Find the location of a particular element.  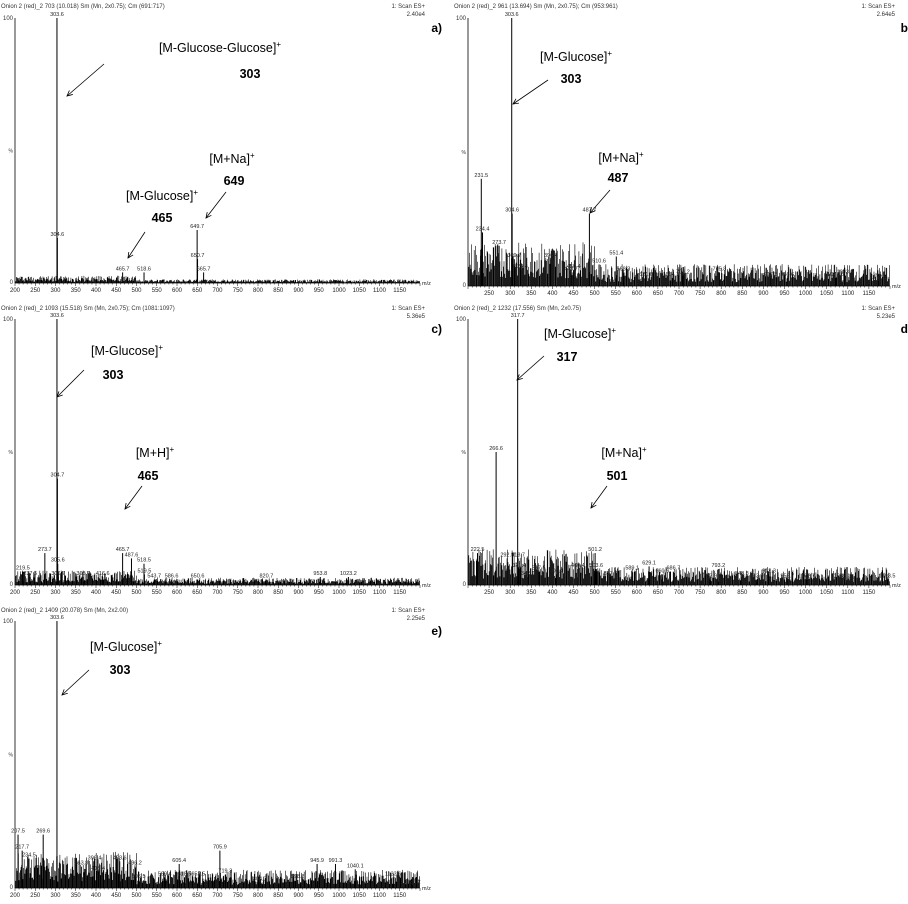

peak-label: 465.7 is located at coordinates (123, 550).